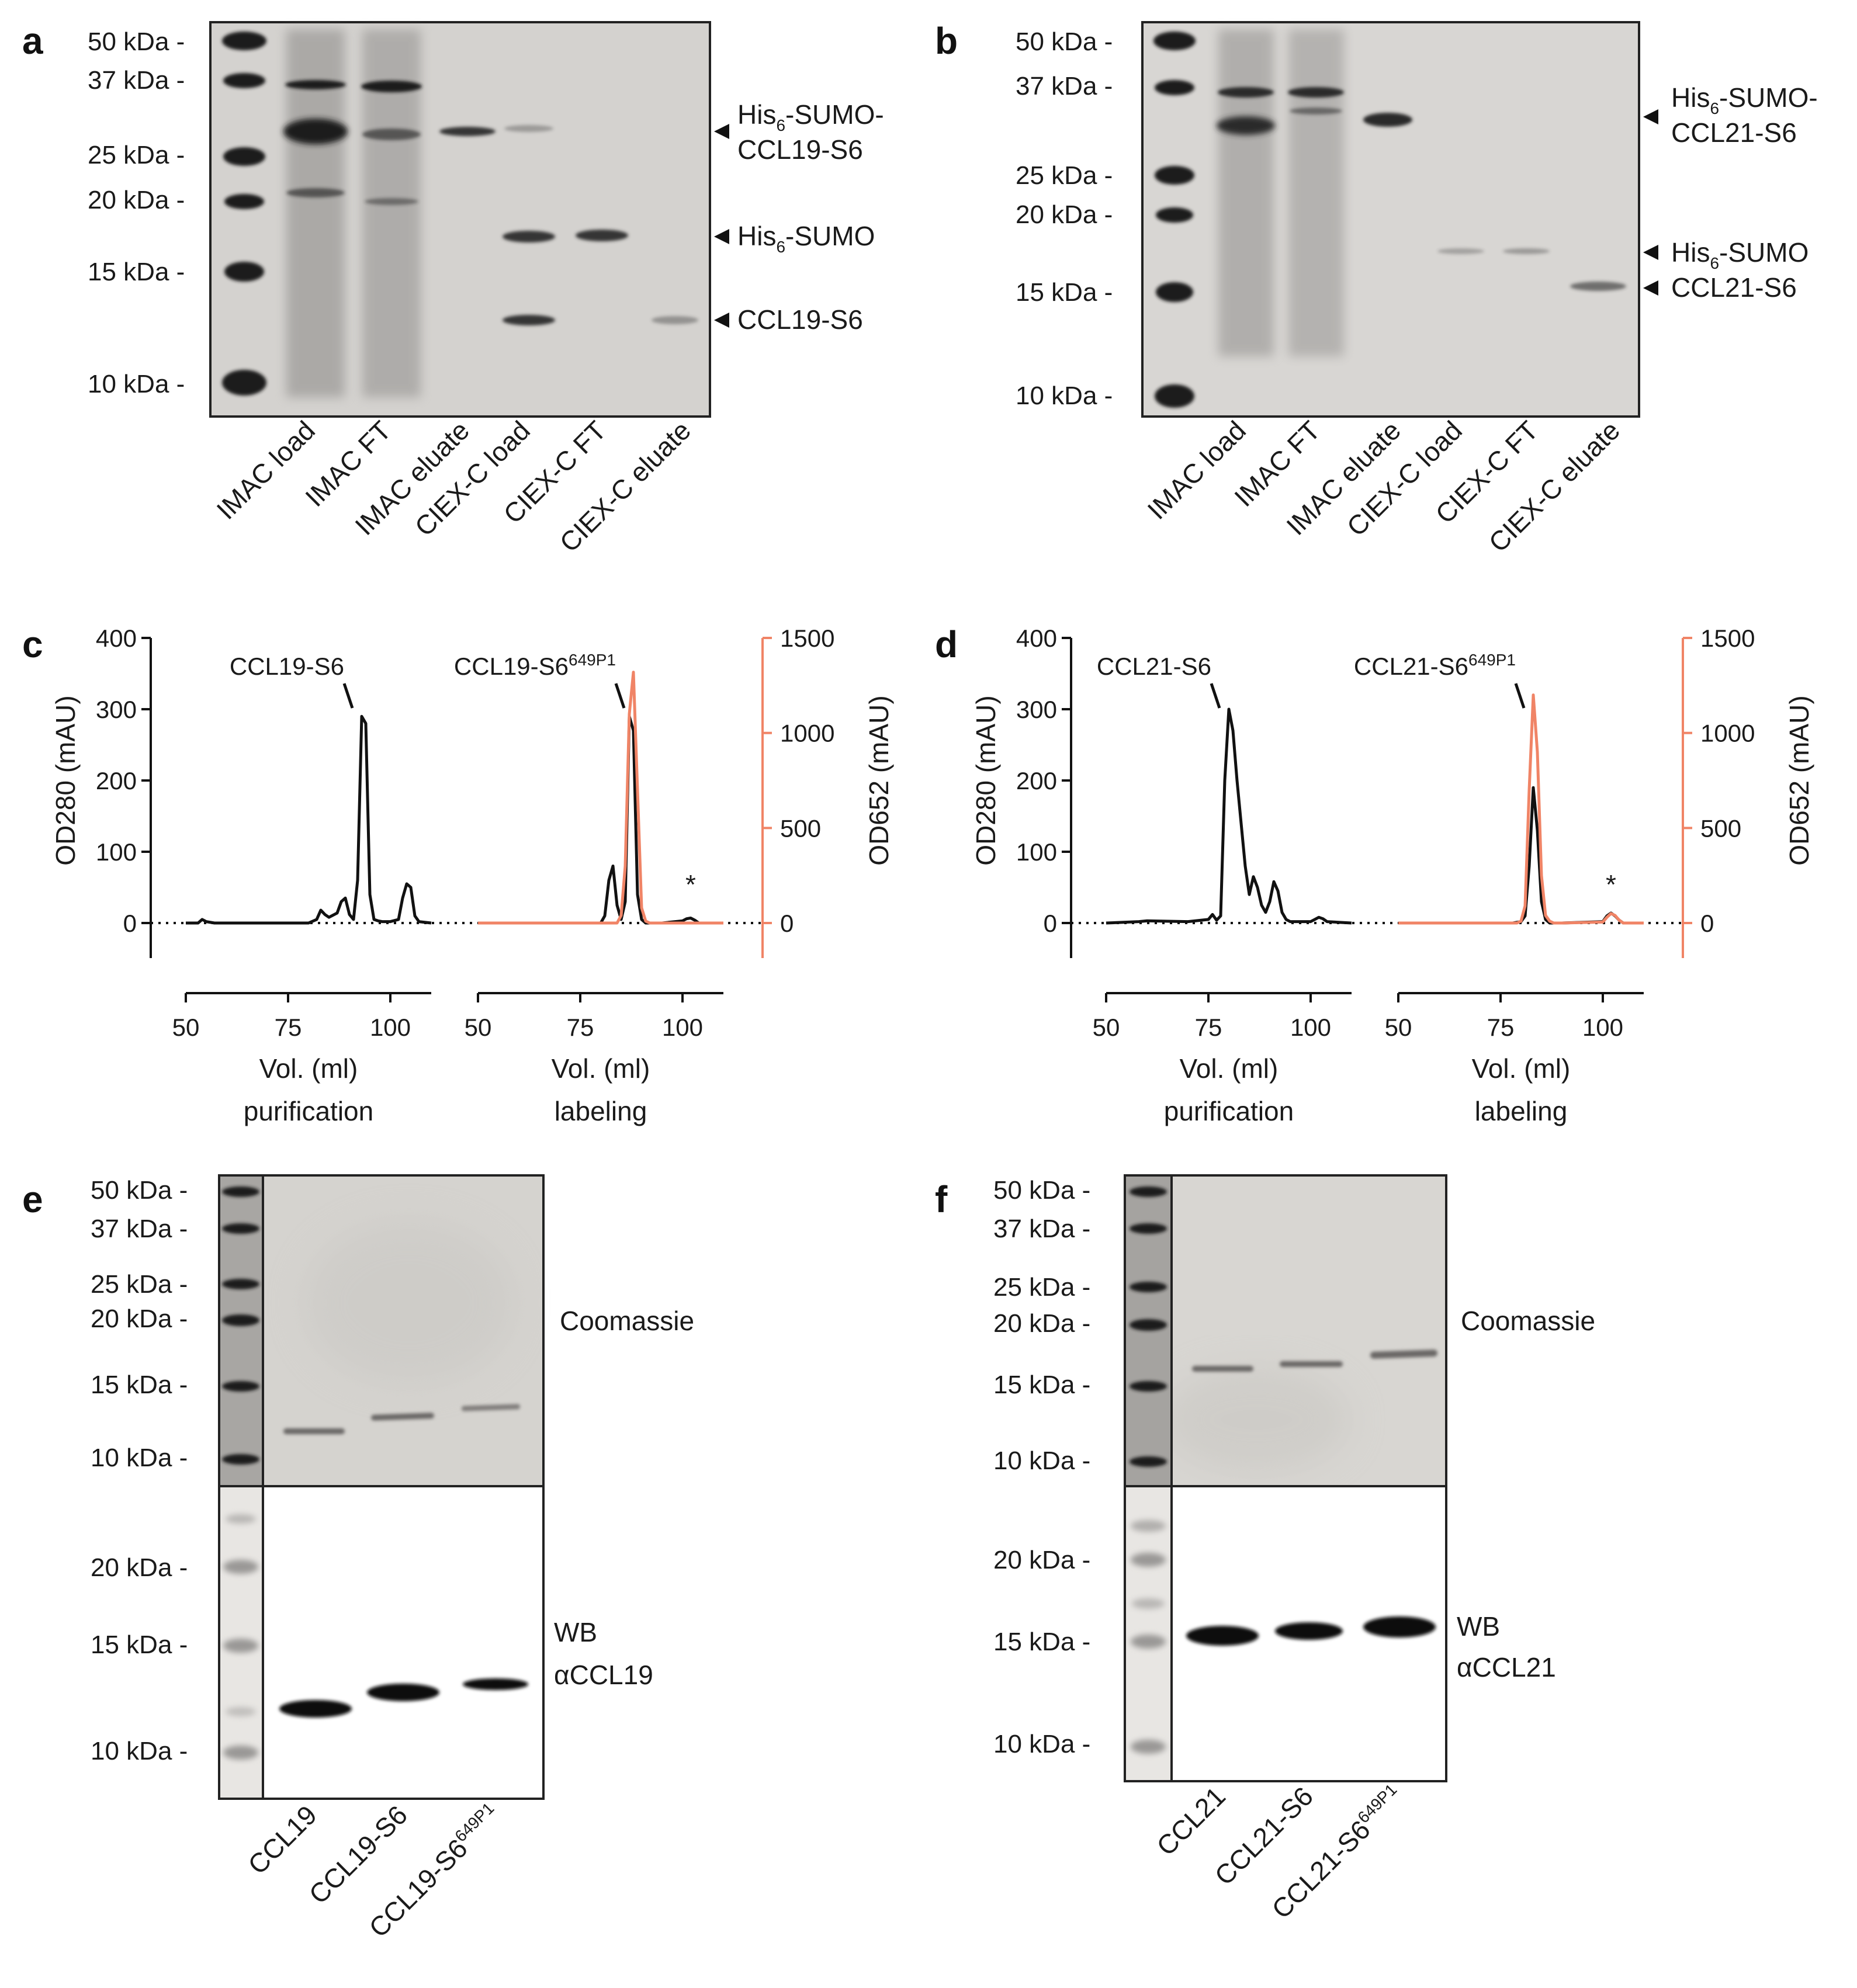 This screenshot has height=1988, width=1857. I want to click on panel-letter-b: b, so click(946, 41).